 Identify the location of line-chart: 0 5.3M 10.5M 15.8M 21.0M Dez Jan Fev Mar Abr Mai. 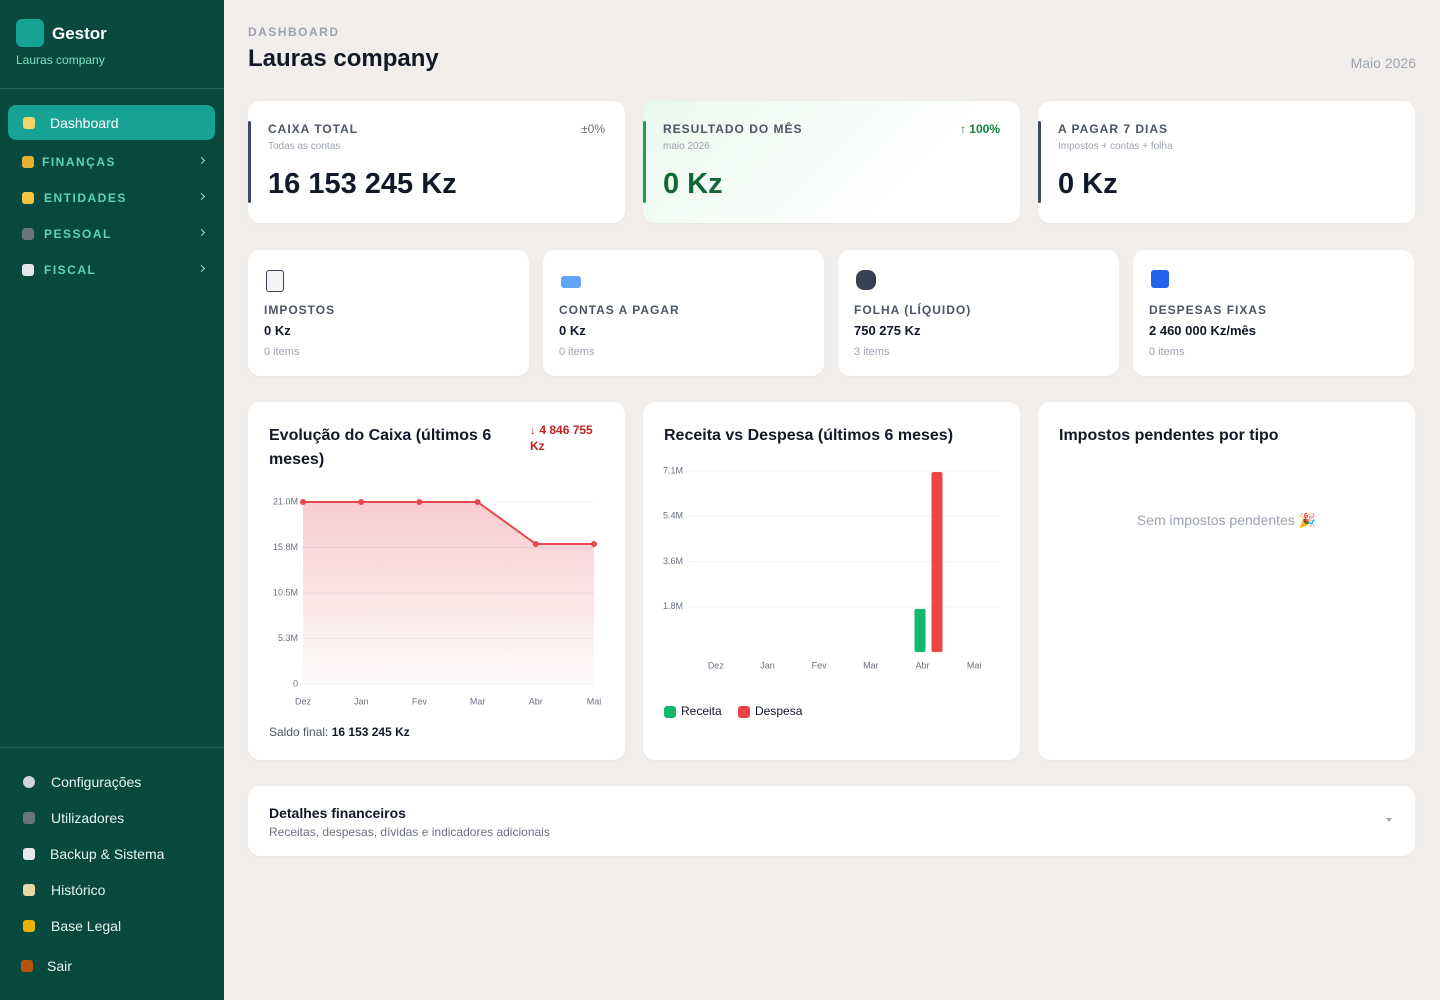
(437, 601).